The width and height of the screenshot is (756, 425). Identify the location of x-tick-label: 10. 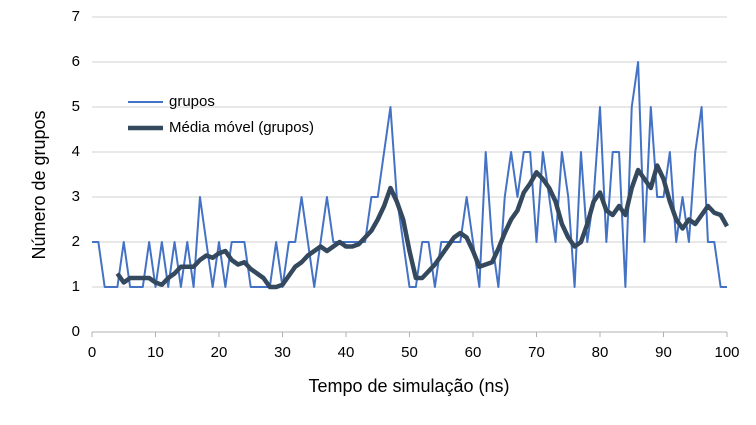
(155, 352).